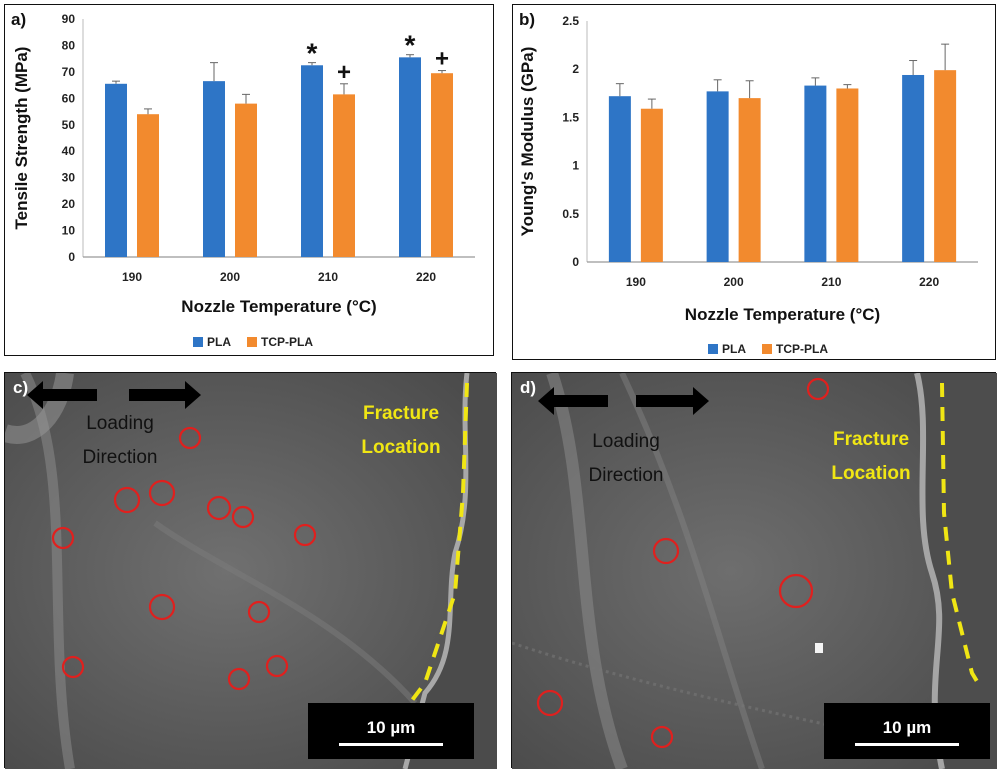 The height and width of the screenshot is (771, 1000). I want to click on right-arrow-icon, so click(165, 395).